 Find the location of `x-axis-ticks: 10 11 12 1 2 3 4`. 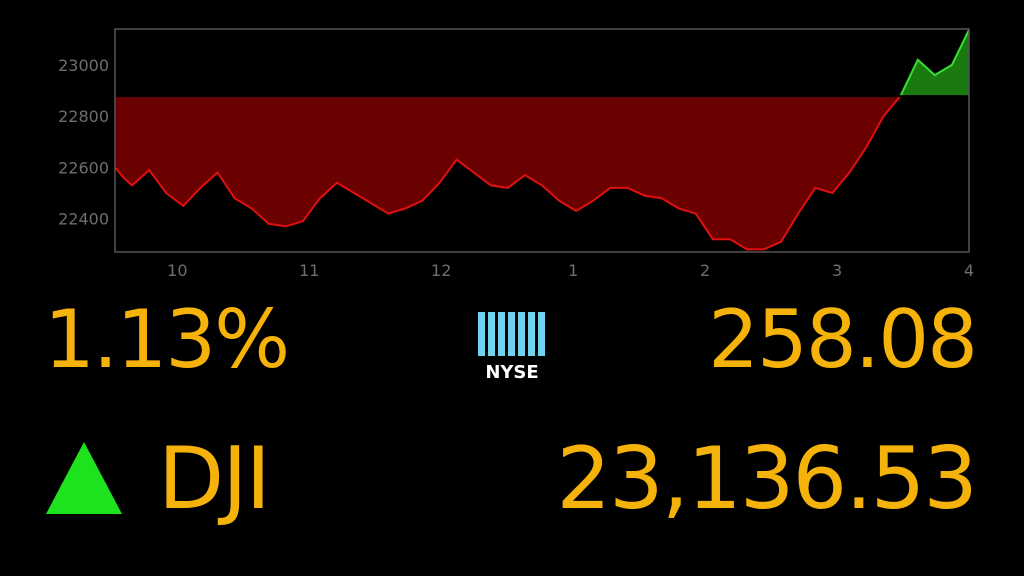

x-axis-ticks: 10 11 12 1 2 3 4 is located at coordinates (570, 270).